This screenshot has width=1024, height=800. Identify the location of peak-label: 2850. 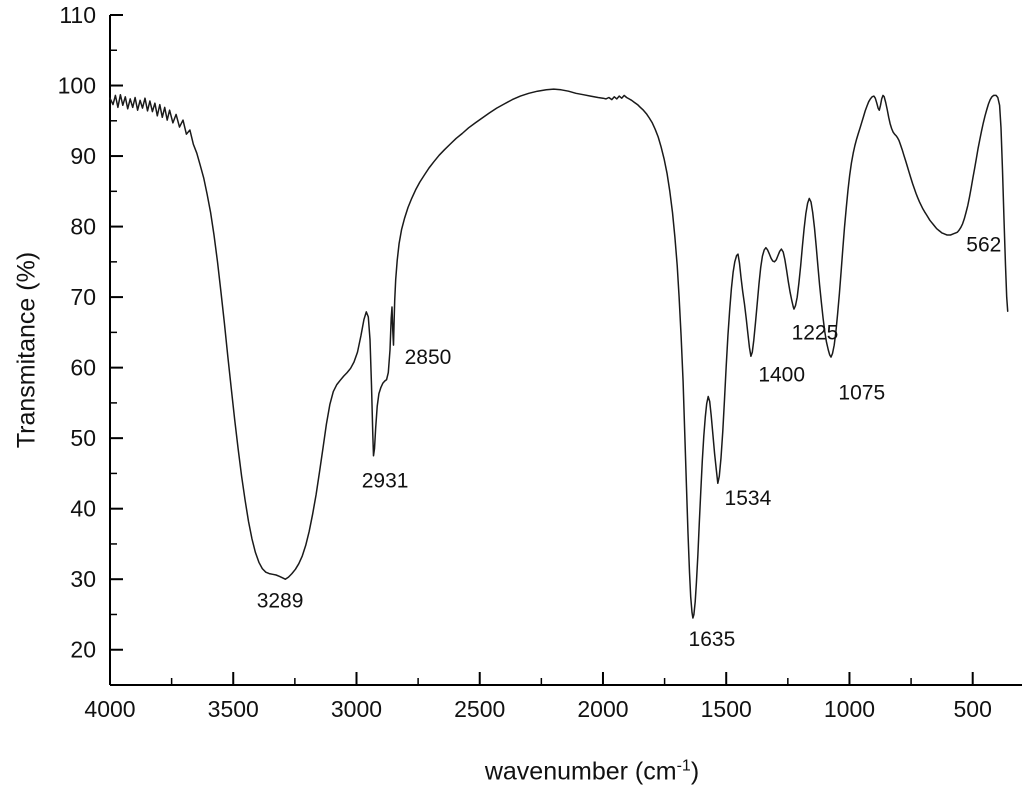
(428, 357).